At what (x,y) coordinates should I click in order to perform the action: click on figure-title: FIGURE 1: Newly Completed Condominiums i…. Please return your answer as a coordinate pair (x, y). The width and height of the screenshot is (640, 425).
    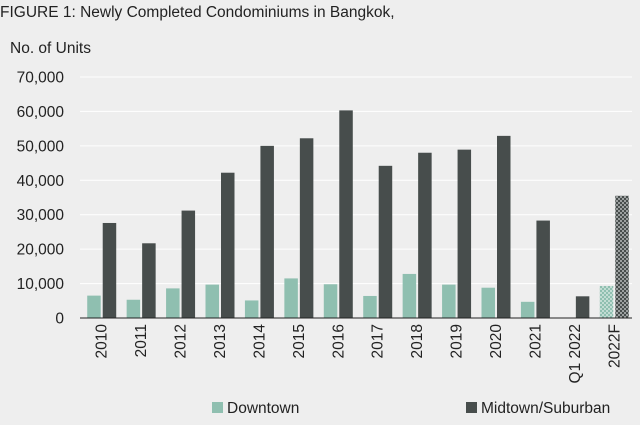
    Looking at the image, I should click on (197, 12).